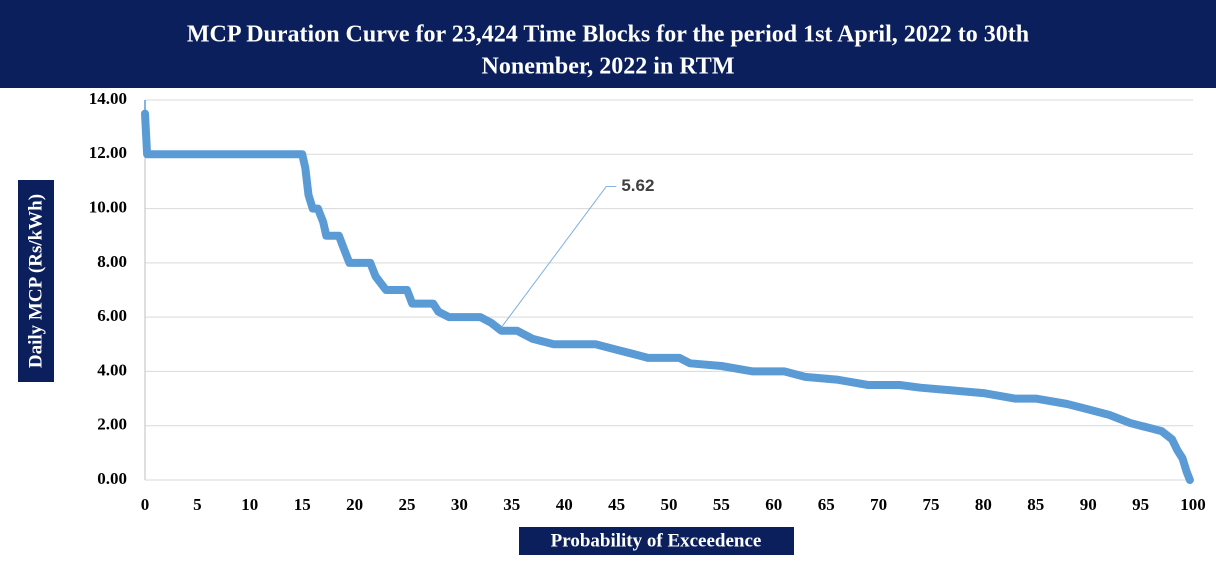 This screenshot has height=567, width=1216. I want to click on x-tick-label: 45, so click(616, 504).